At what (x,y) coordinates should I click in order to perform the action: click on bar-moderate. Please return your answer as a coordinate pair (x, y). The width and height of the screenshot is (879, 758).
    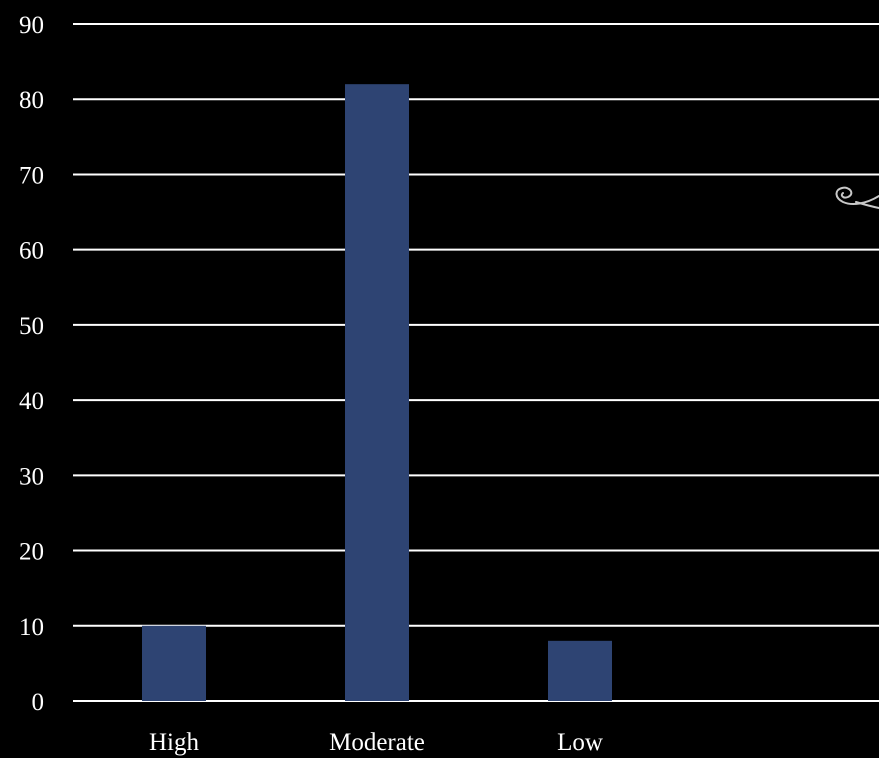
    Looking at the image, I should click on (377, 392).